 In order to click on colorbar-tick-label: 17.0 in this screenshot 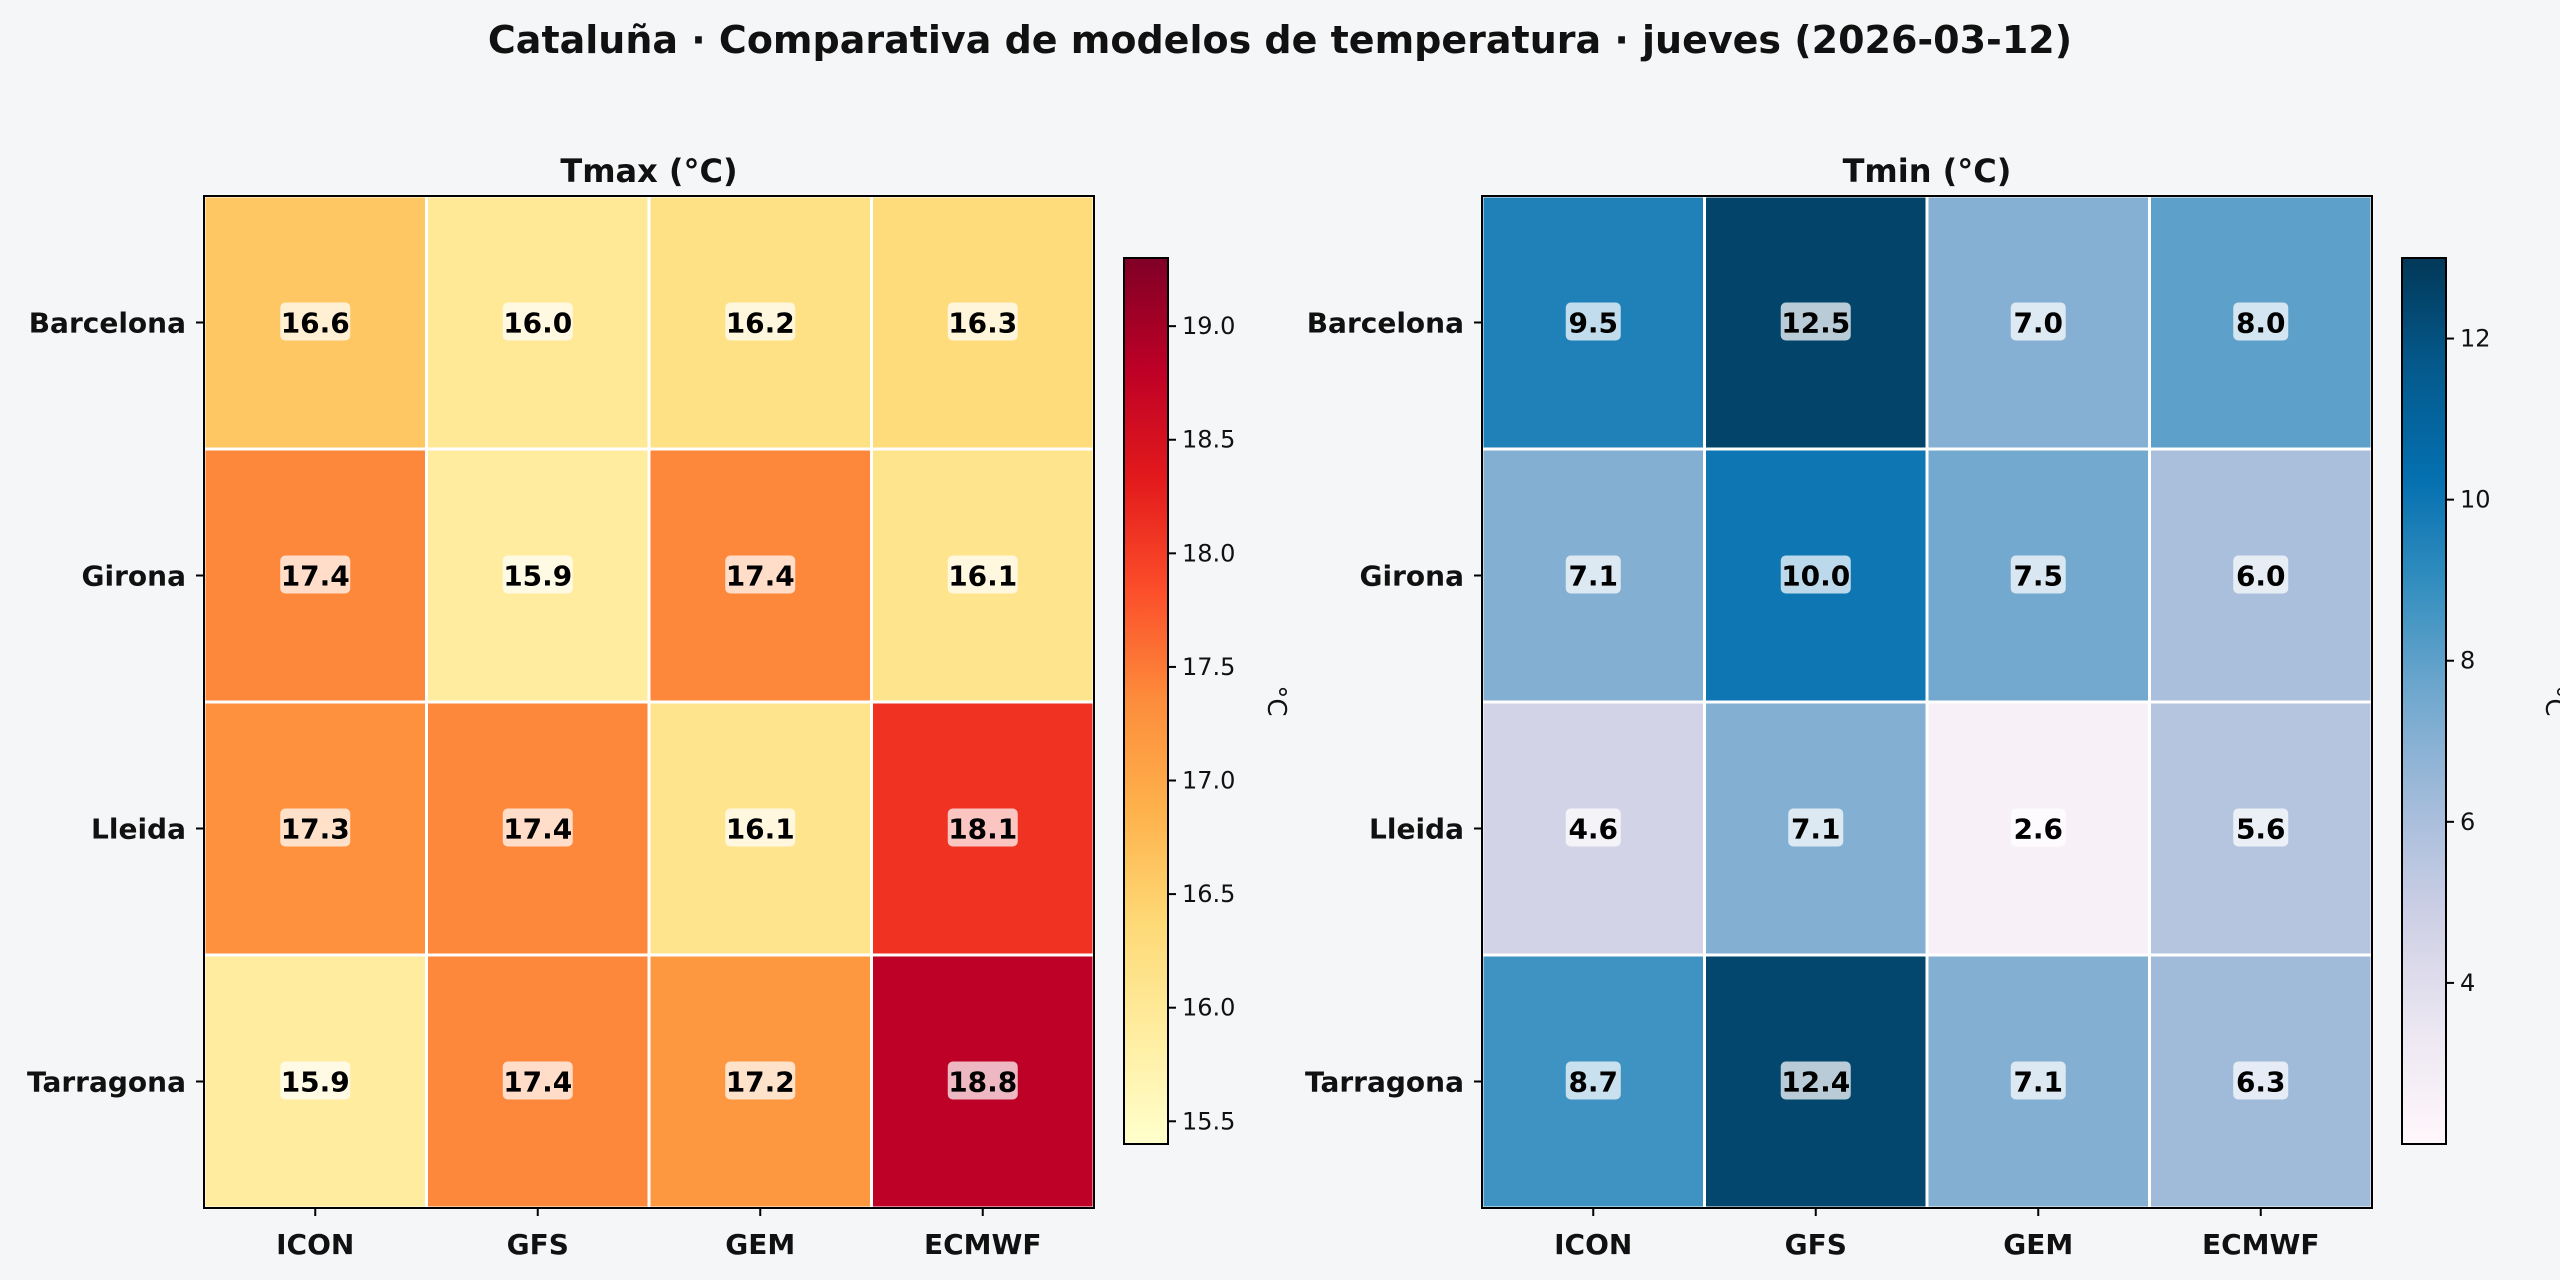, I will do `click(1208, 781)`.